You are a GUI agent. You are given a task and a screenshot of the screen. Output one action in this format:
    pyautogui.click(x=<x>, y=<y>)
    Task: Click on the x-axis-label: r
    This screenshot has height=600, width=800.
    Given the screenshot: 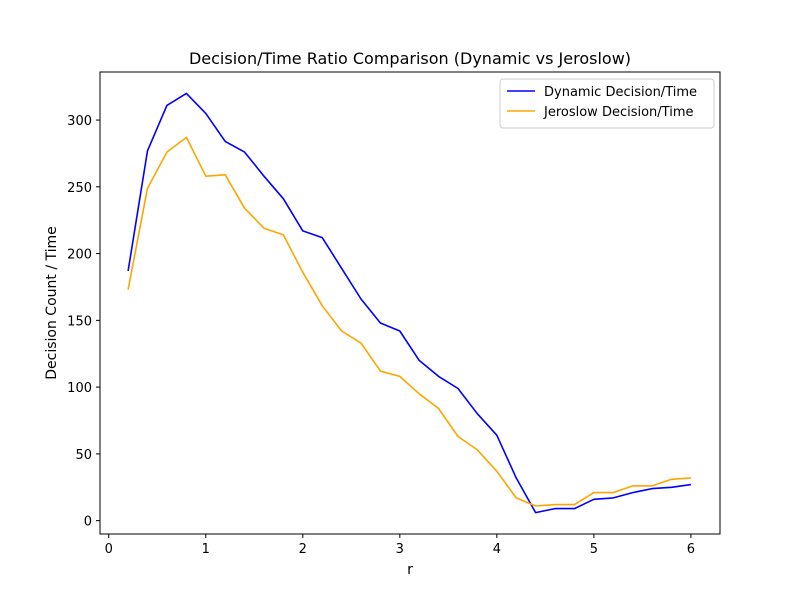 What is the action you would take?
    pyautogui.click(x=410, y=570)
    